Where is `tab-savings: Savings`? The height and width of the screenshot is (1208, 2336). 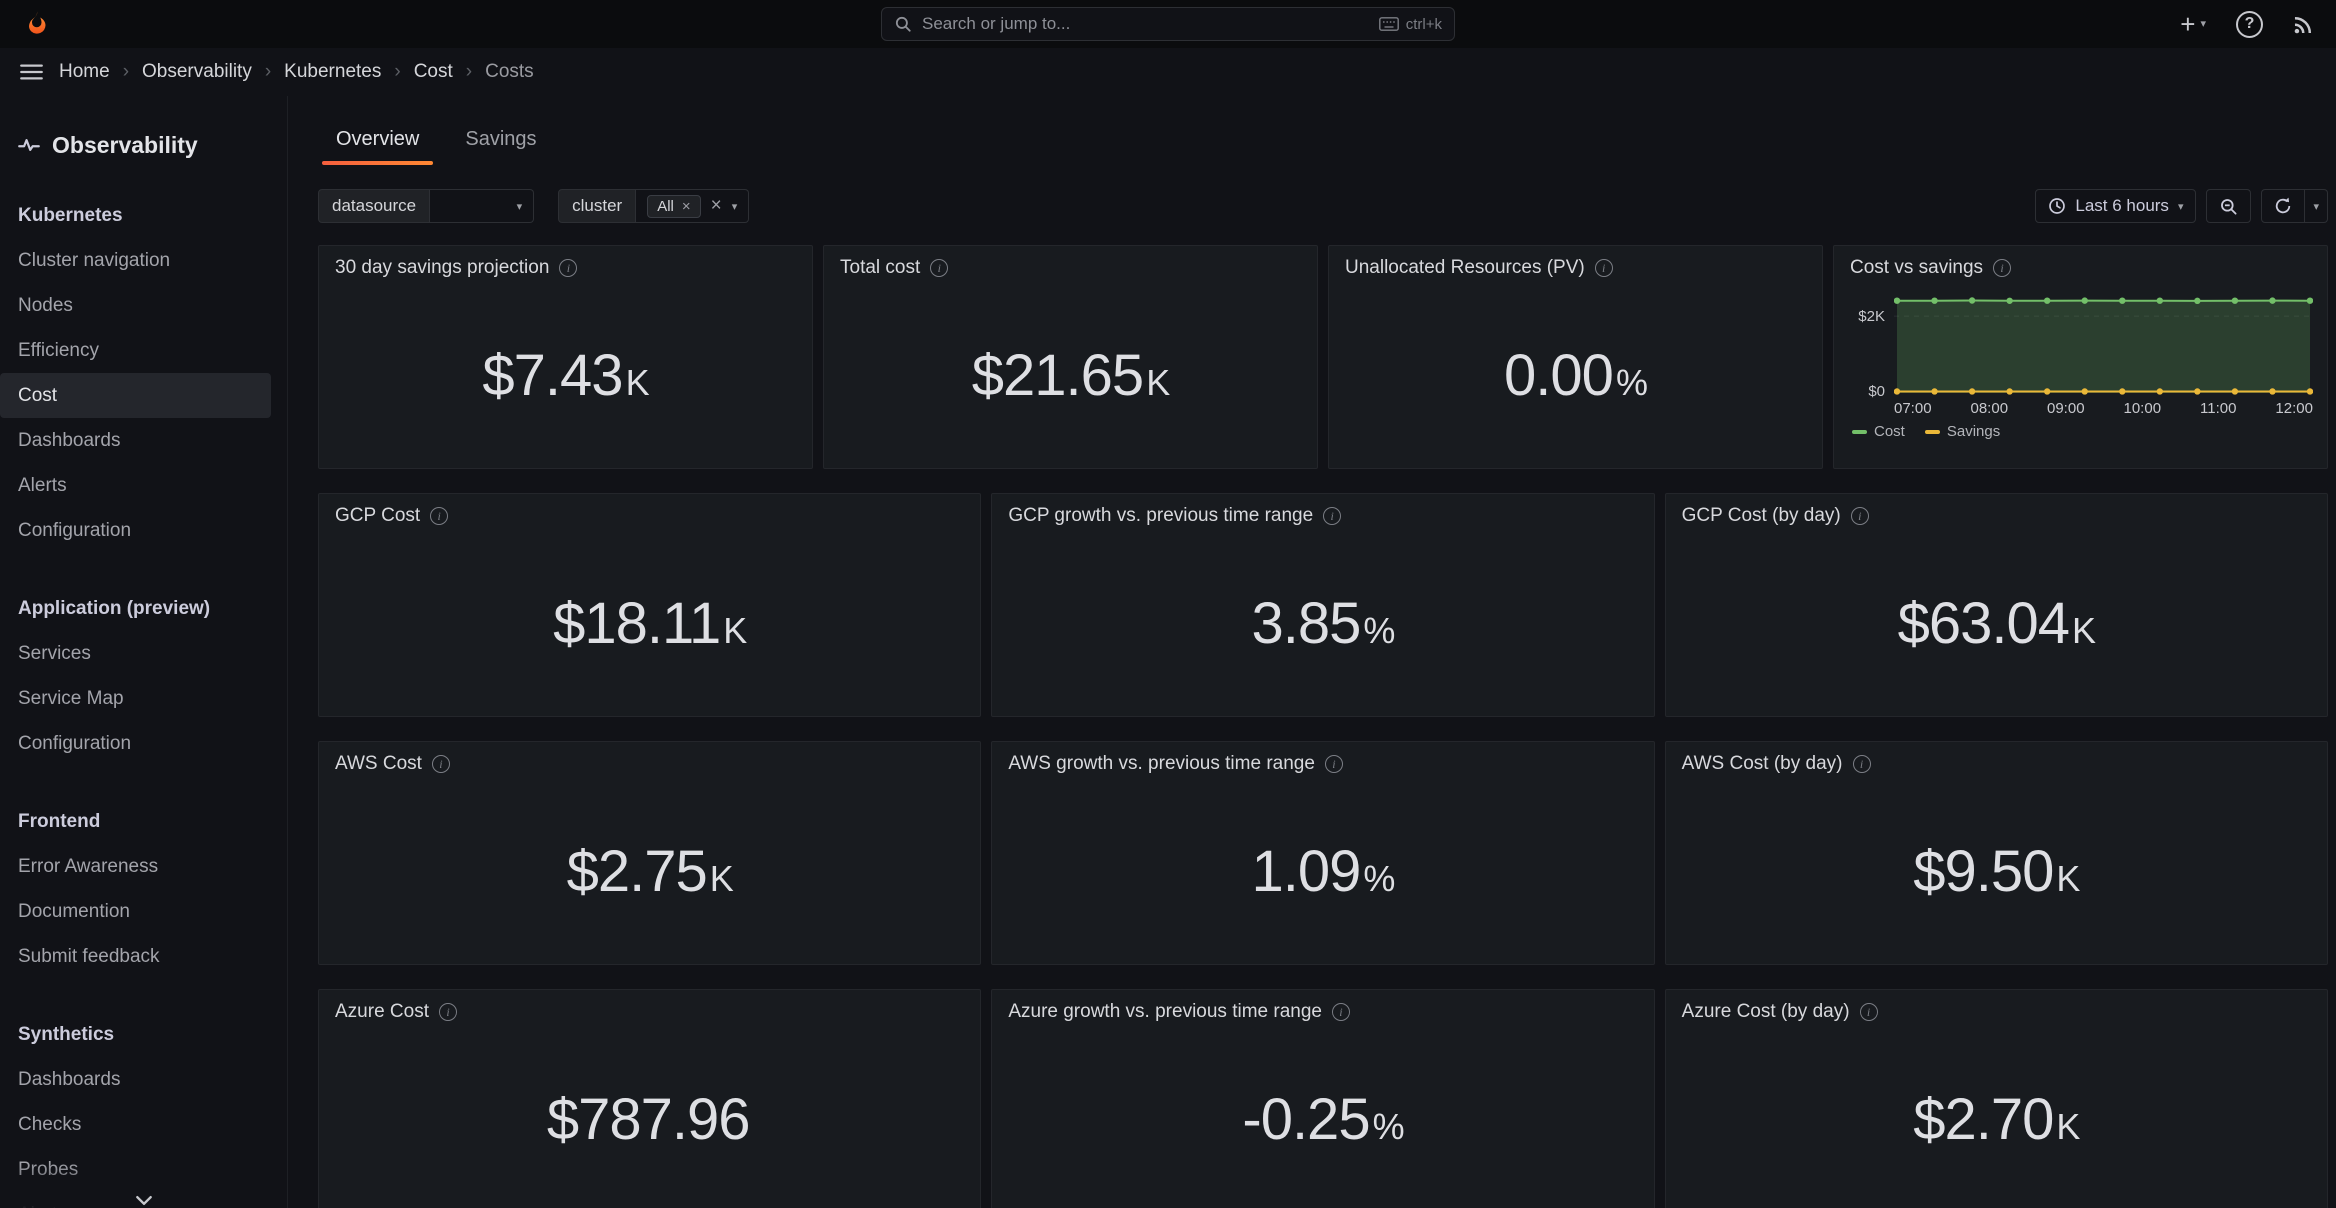 tab-savings: Savings is located at coordinates (500, 142).